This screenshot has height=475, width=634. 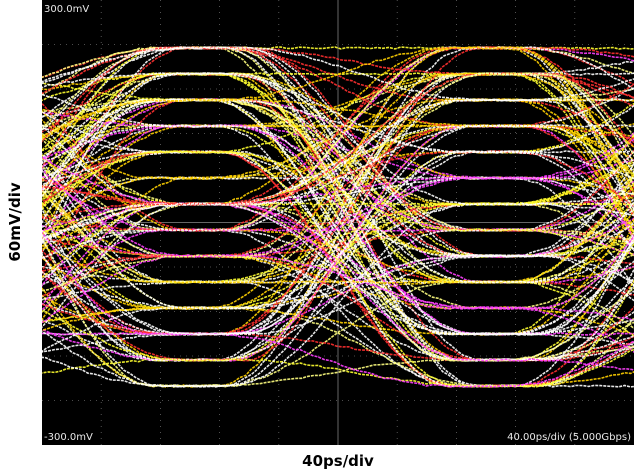 What do you see at coordinates (68, 437) in the screenshot?
I see `bottom-level-label: -300.0mV` at bounding box center [68, 437].